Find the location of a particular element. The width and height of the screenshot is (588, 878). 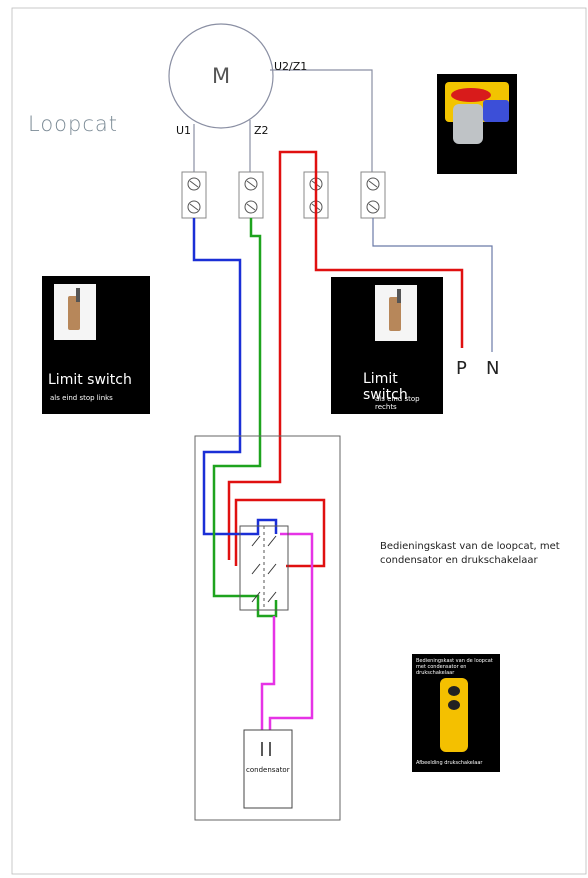

limit-switch-right-image is located at coordinates (396, 313).